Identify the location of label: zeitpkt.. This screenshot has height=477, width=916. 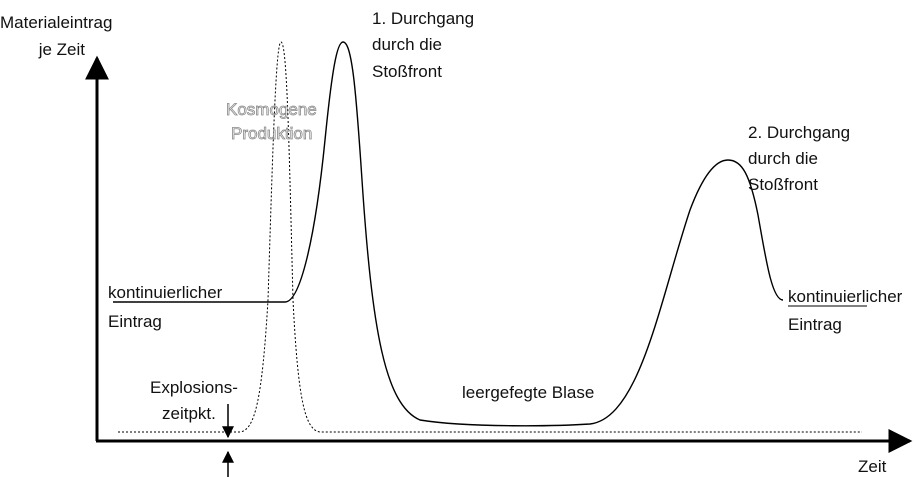
(189, 413).